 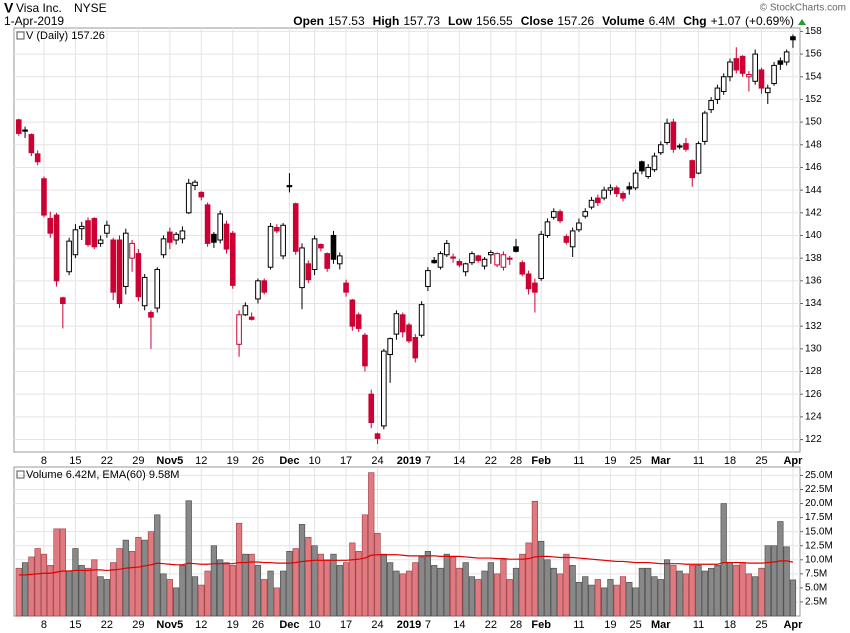 I want to click on y-tick-label: 5.0M, so click(x=816, y=588).